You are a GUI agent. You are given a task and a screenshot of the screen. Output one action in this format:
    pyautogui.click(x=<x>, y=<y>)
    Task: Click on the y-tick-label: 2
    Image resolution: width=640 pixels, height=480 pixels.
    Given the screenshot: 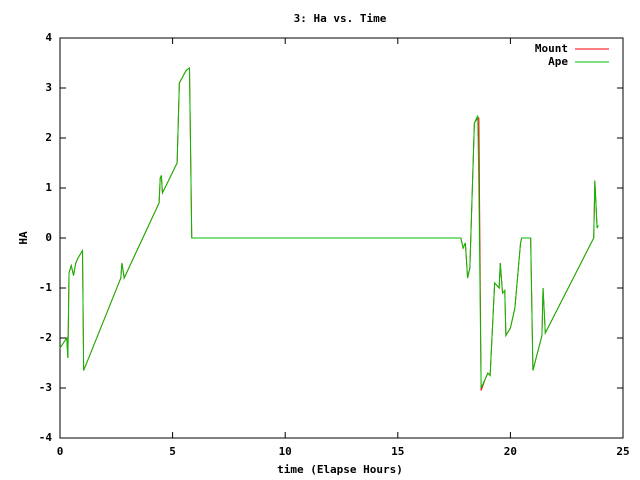 What is the action you would take?
    pyautogui.click(x=48, y=137)
    